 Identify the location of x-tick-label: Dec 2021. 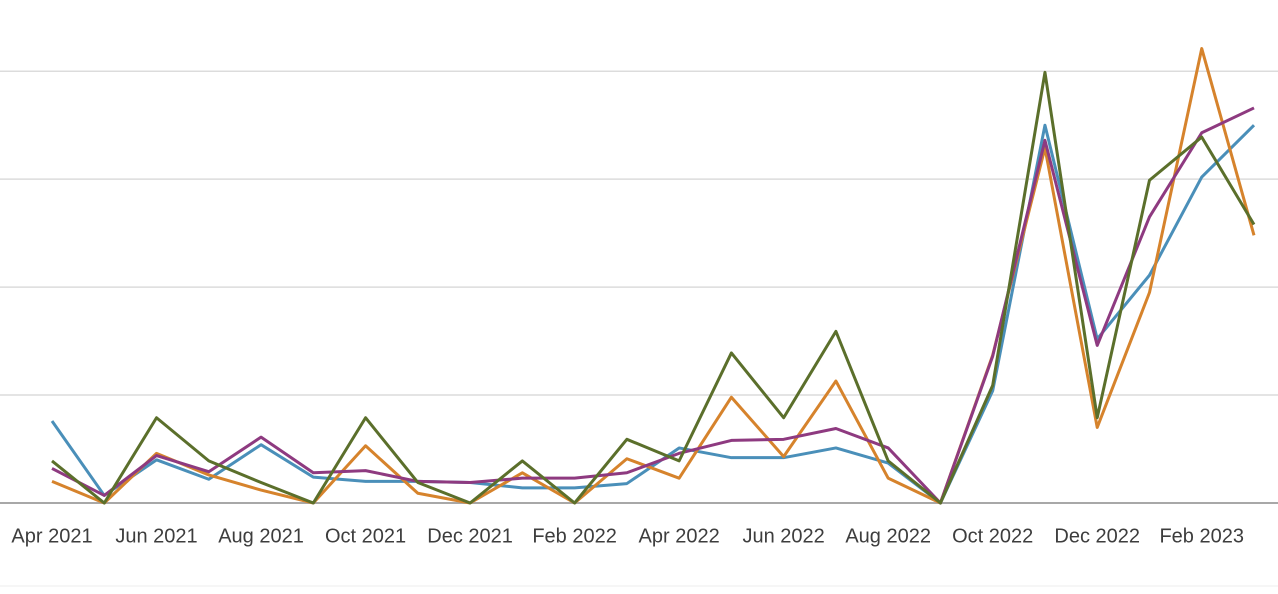
(470, 536).